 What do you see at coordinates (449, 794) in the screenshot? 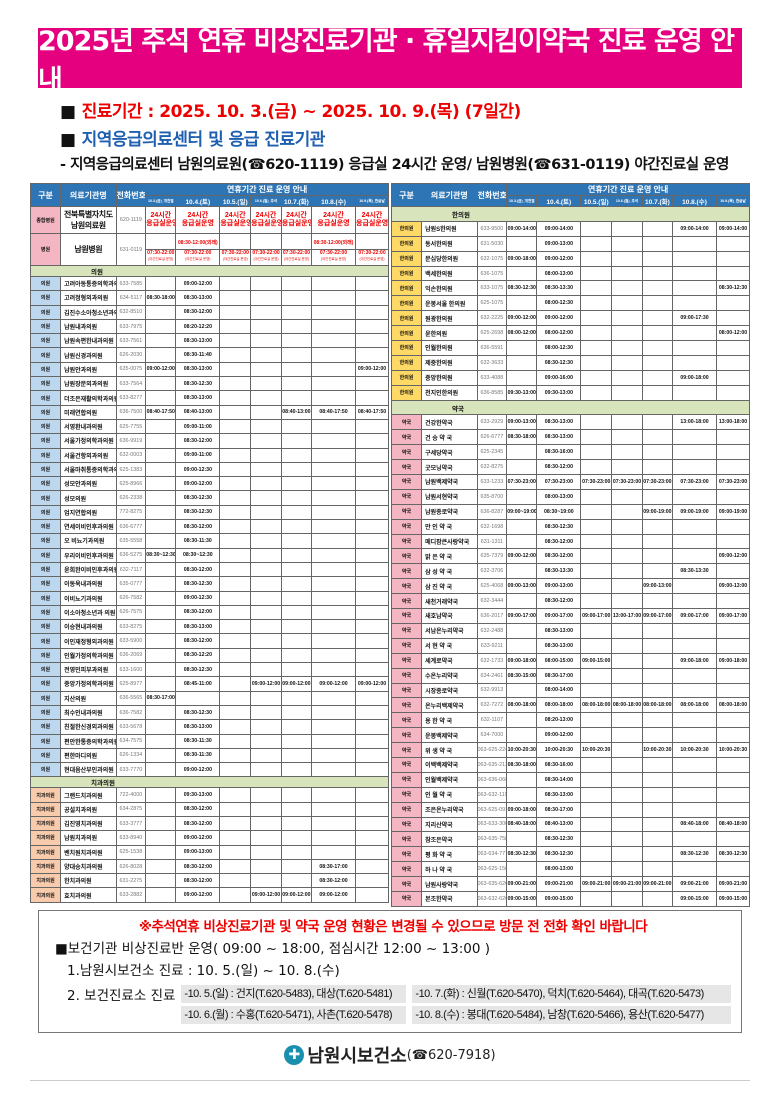
I see `institution-name: 인 월 약 국` at bounding box center [449, 794].